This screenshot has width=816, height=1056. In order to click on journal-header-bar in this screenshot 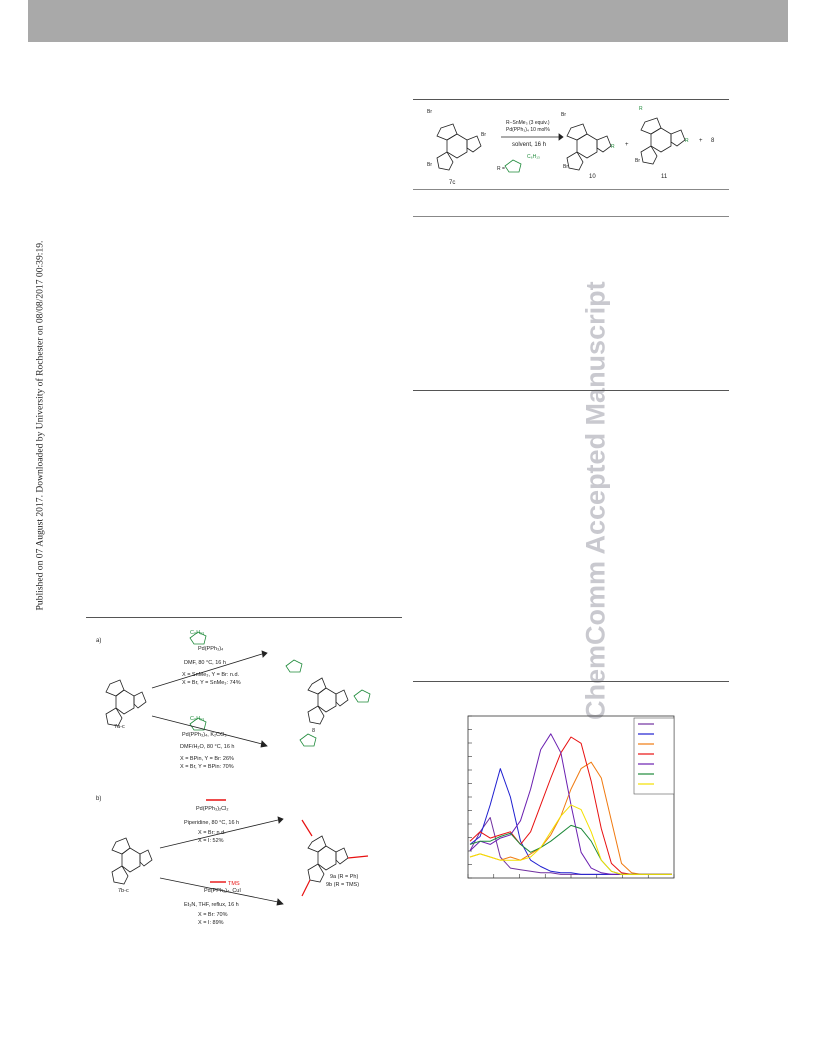, I will do `click(408, 21)`.